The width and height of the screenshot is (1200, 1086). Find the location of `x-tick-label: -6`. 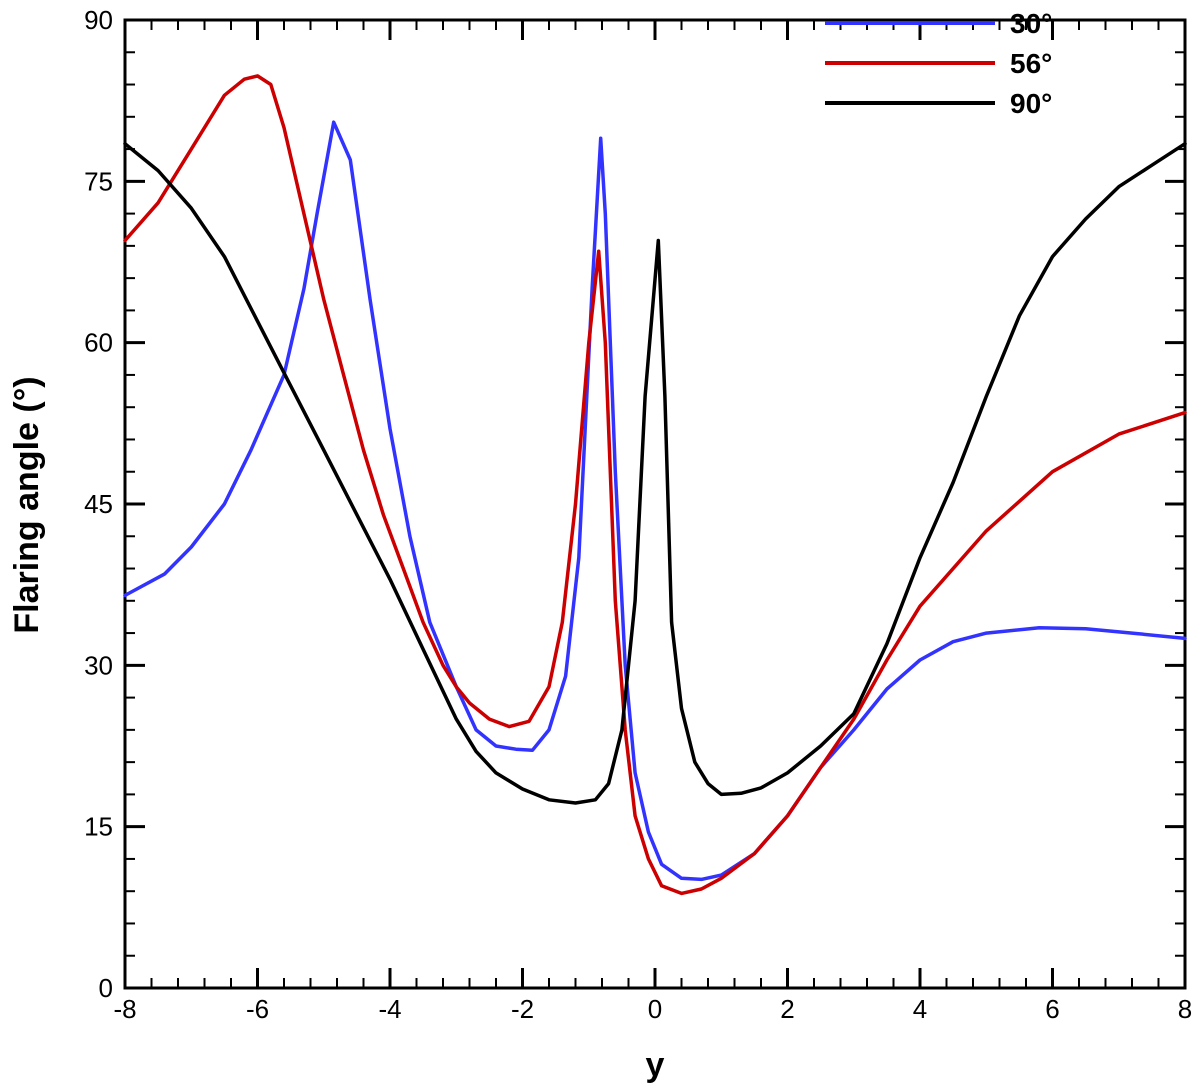

x-tick-label: -6 is located at coordinates (257, 1009).